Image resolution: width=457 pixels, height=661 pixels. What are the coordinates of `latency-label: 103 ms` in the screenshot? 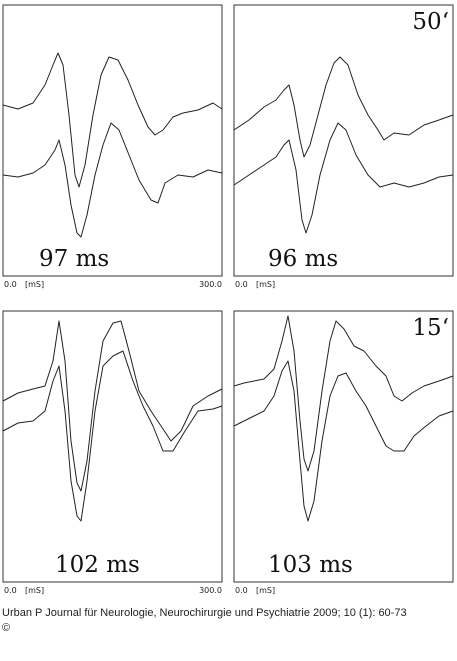 It's located at (310, 565).